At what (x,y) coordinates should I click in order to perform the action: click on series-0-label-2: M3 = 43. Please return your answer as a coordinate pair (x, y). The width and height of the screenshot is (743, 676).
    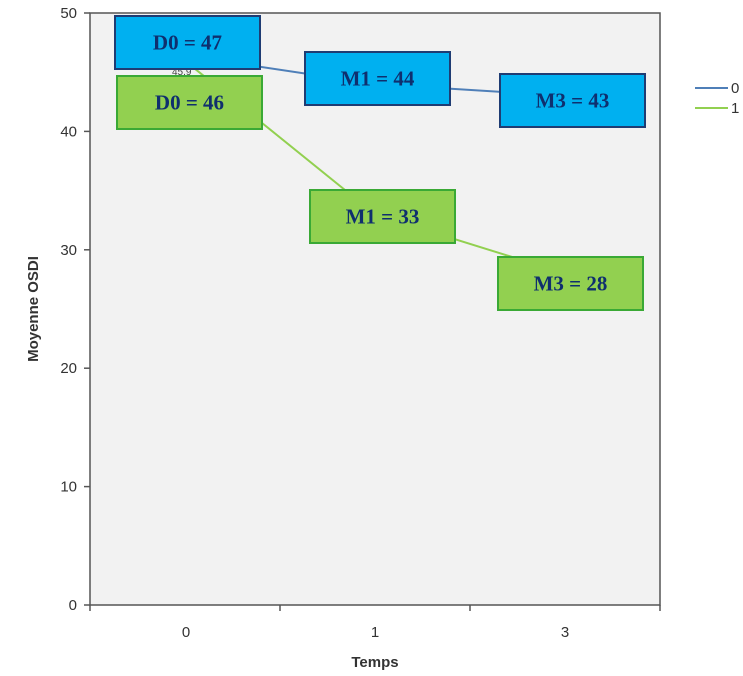
    Looking at the image, I should click on (572, 100).